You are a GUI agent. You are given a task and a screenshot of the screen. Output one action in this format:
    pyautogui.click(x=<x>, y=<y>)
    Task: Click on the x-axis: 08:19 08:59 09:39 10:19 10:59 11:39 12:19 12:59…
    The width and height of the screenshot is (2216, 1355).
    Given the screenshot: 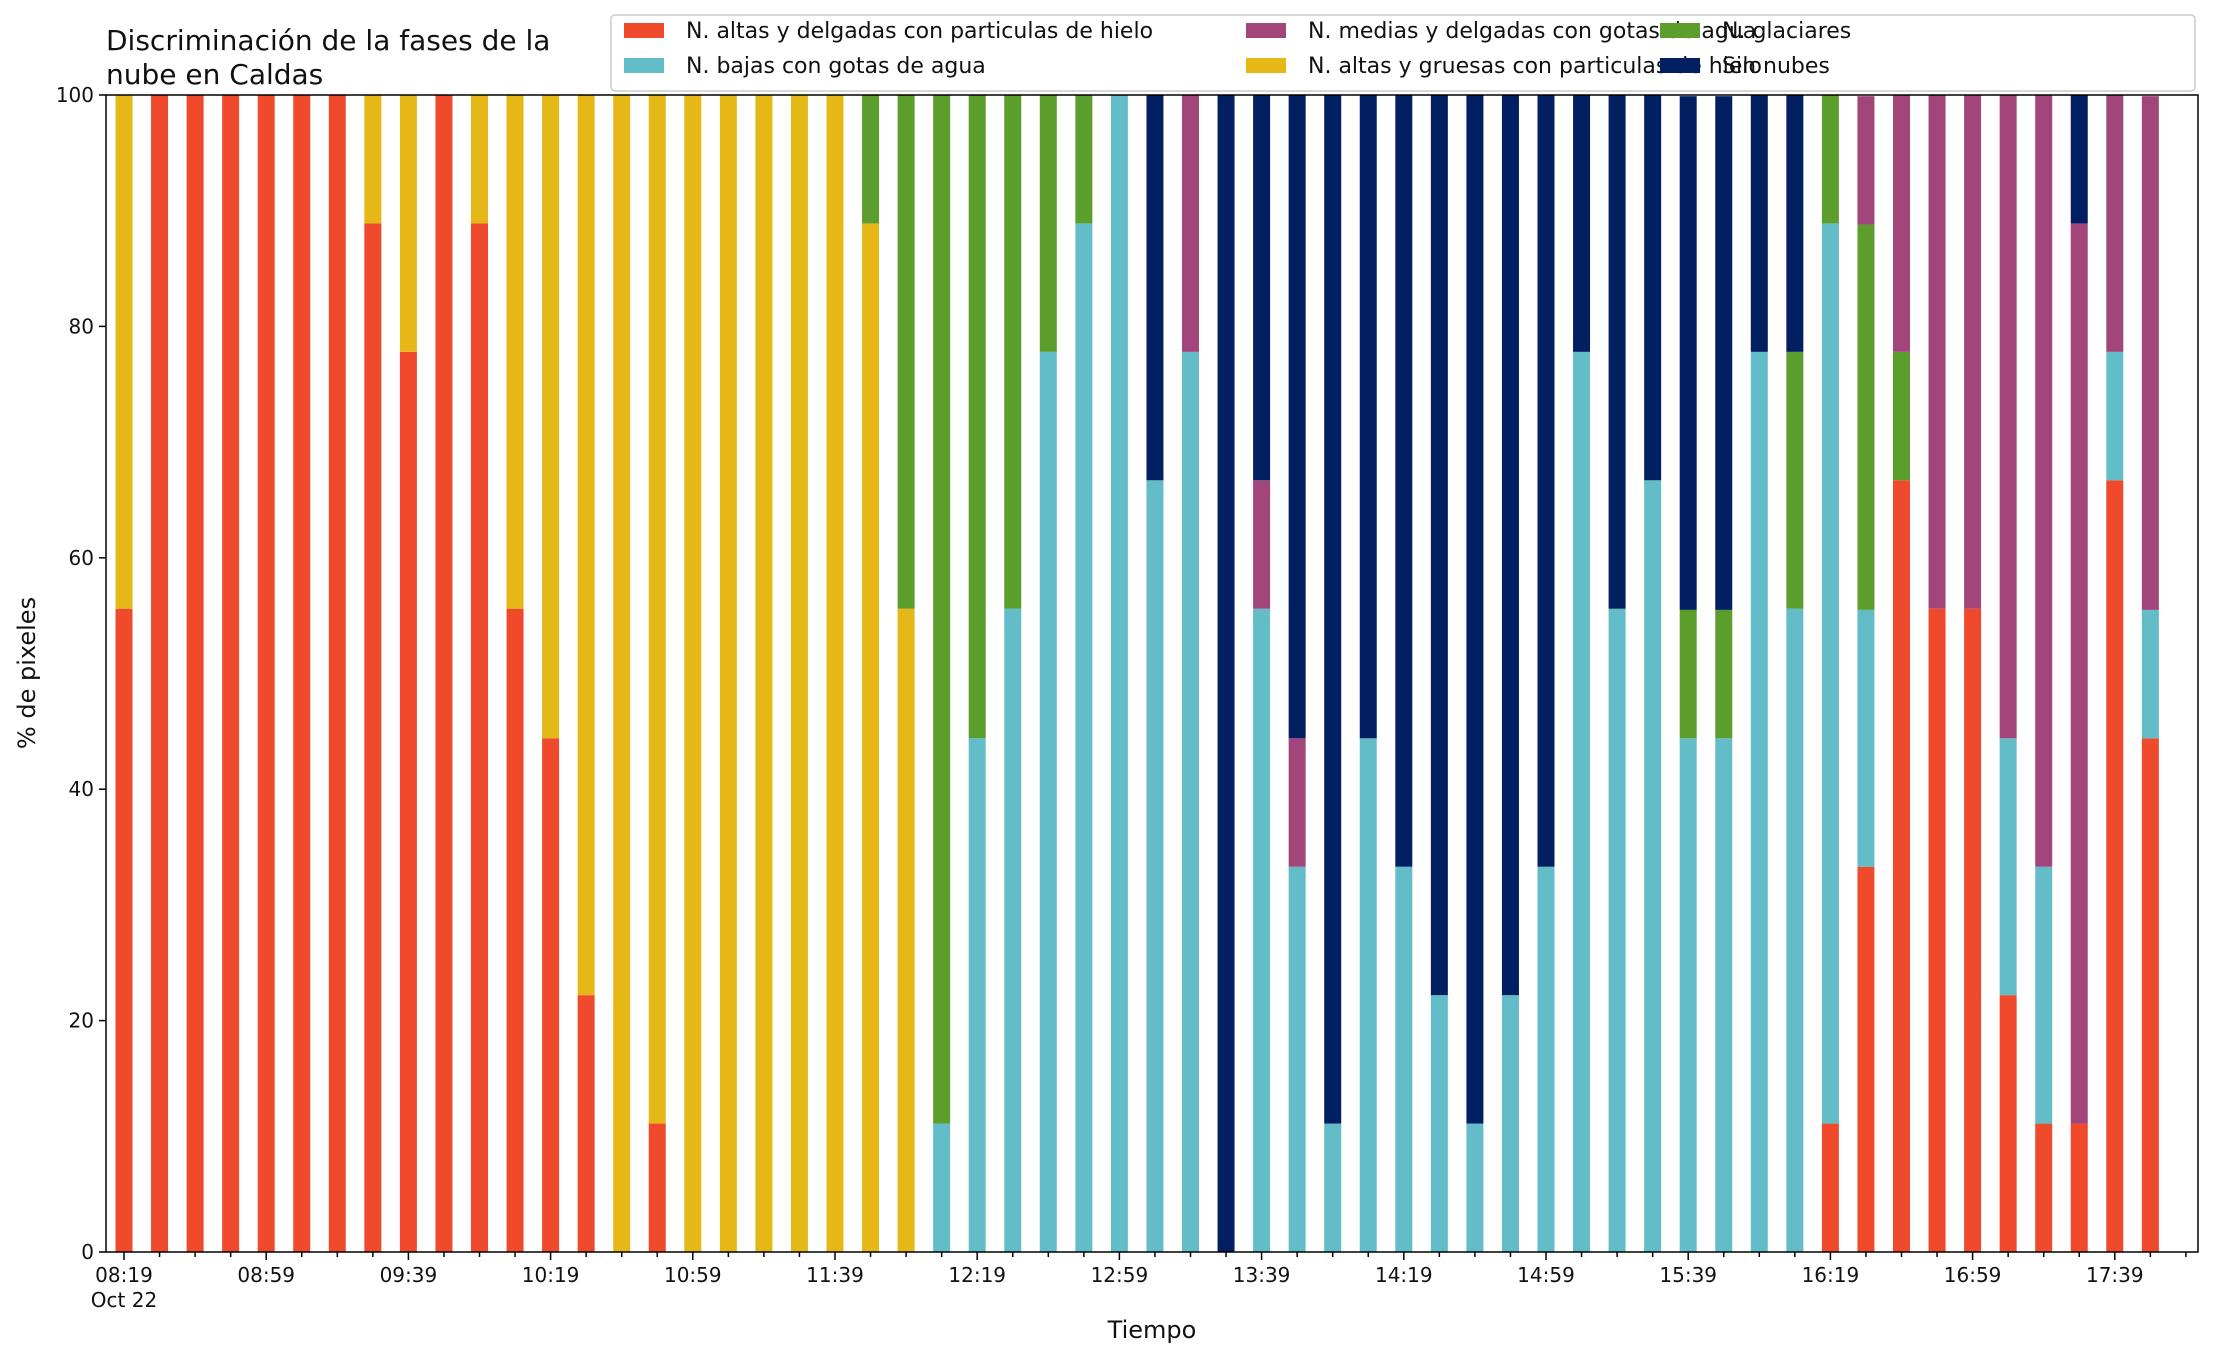 What is the action you would take?
    pyautogui.click(x=1139, y=1282)
    